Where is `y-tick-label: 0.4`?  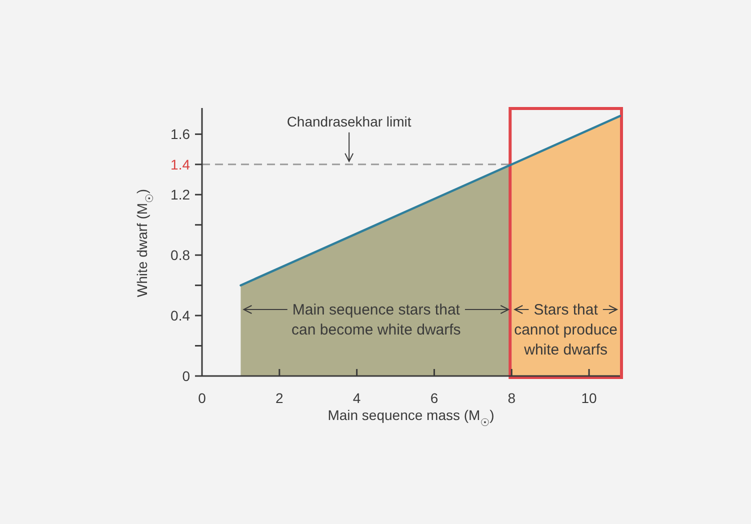
y-tick-label: 0.4 is located at coordinates (180, 316).